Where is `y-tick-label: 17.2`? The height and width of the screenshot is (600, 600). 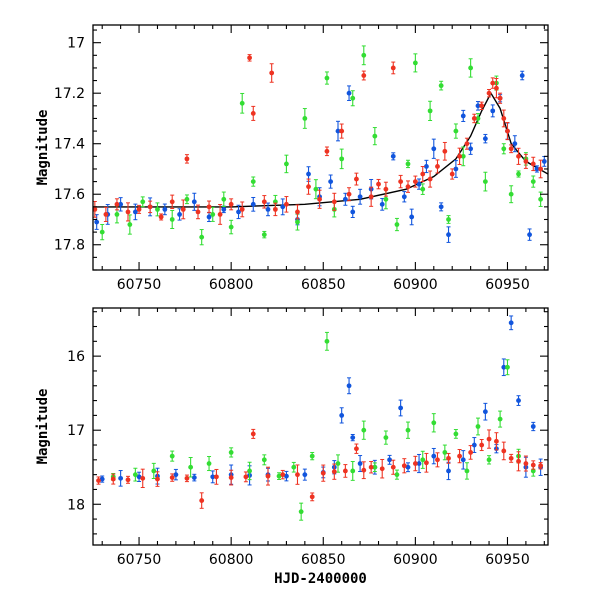 y-tick-label: 17.2 is located at coordinates (69, 94).